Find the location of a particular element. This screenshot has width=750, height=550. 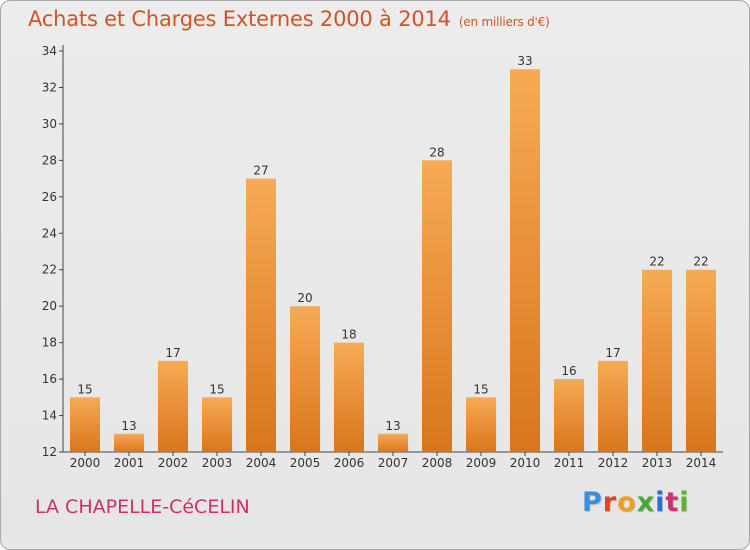

commune-name: LA CHAPELLE-CéCELIN is located at coordinates (142, 507).